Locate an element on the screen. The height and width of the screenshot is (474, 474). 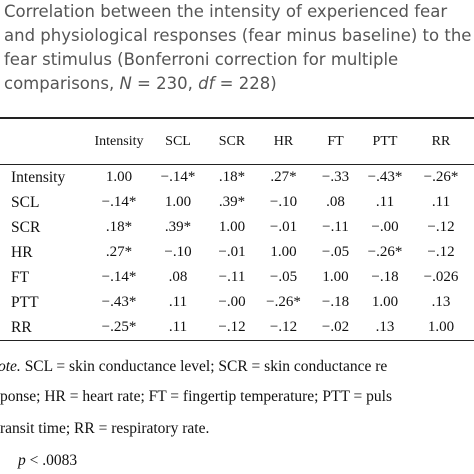
row-label: HR is located at coordinates (22, 252).